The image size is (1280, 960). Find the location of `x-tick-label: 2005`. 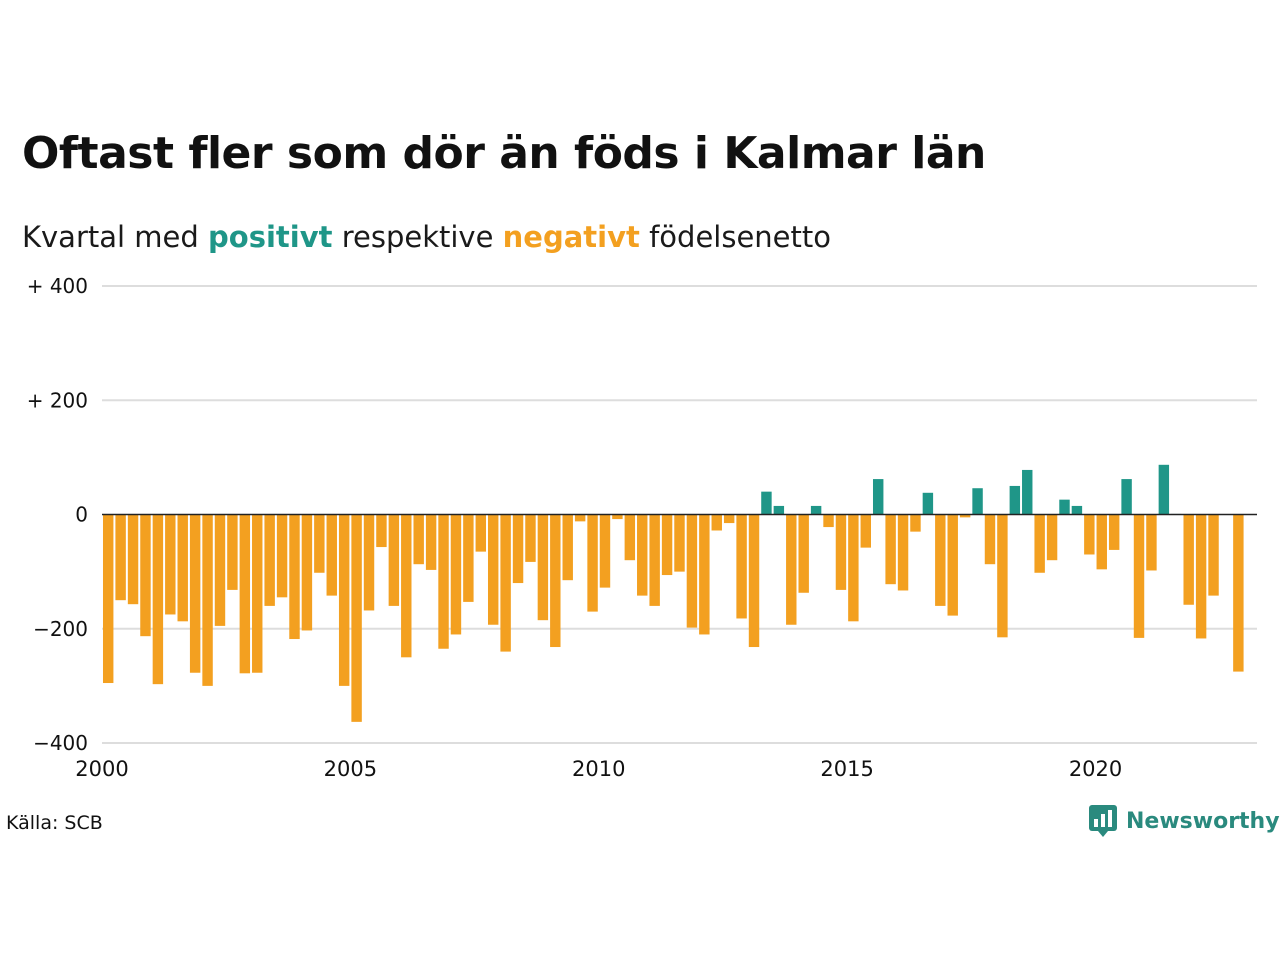

x-tick-label: 2005 is located at coordinates (350, 769).